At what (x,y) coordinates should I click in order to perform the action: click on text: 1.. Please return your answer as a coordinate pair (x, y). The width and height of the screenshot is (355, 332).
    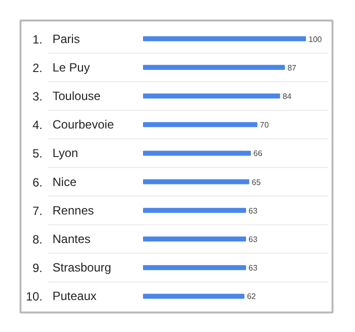
    Looking at the image, I should click on (37, 39).